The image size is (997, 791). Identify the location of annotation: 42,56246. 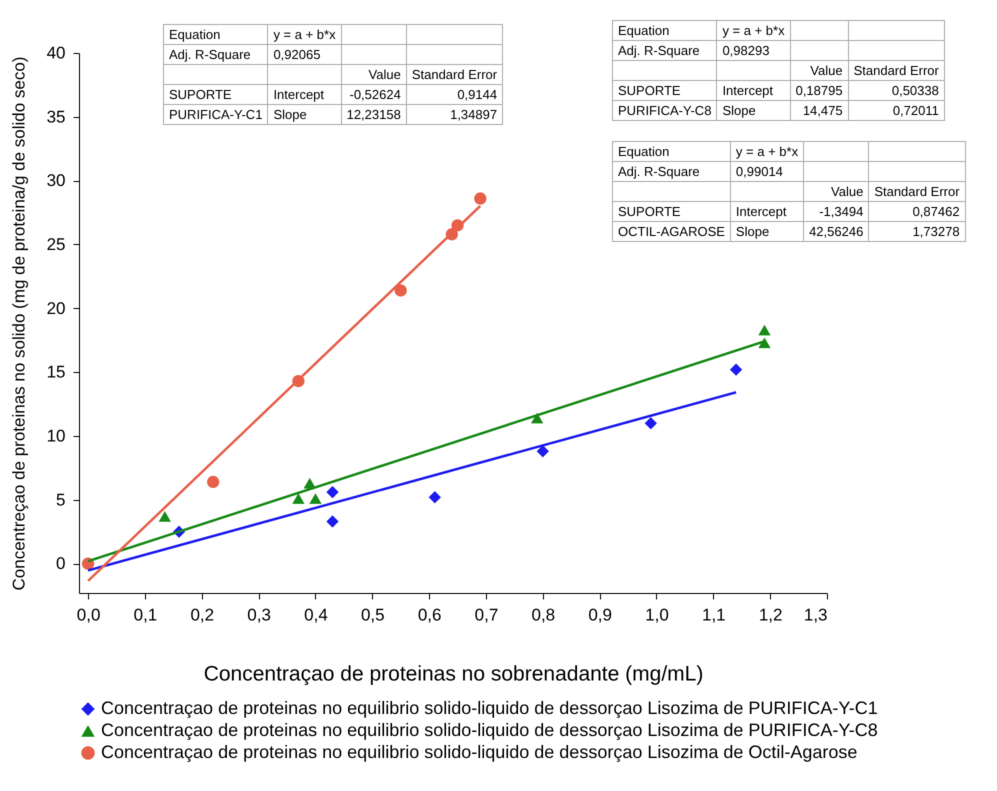
(836, 232).